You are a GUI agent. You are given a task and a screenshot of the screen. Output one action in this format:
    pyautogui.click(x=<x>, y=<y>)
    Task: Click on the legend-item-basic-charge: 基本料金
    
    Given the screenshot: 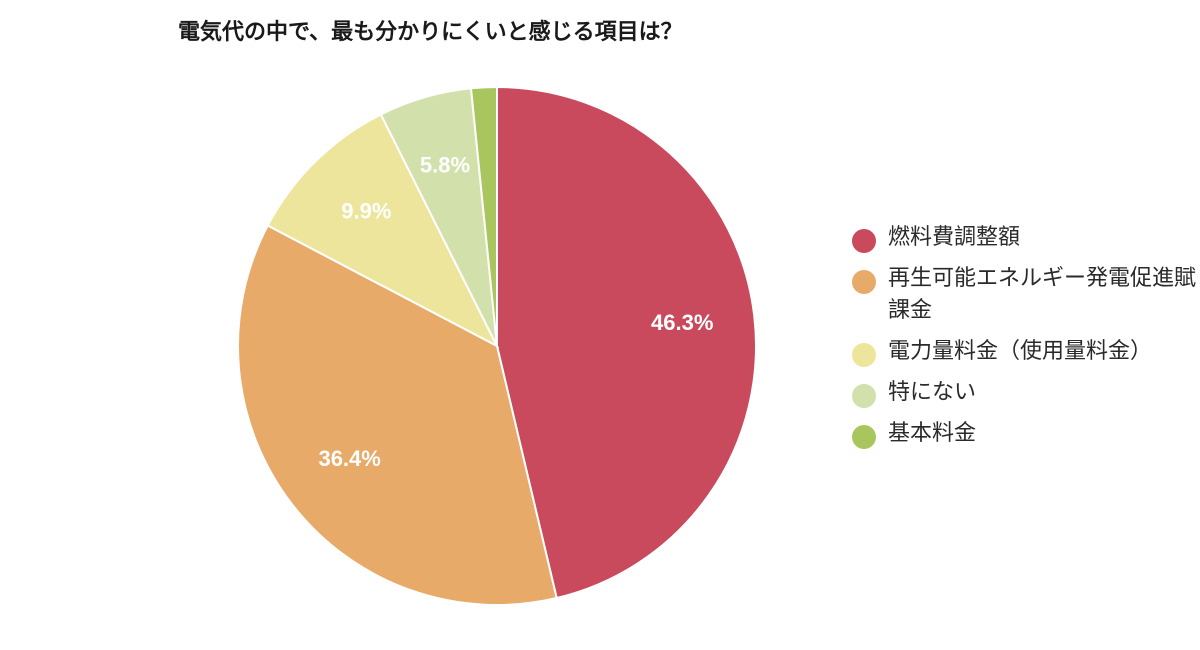 What is the action you would take?
    pyautogui.click(x=1025, y=434)
    